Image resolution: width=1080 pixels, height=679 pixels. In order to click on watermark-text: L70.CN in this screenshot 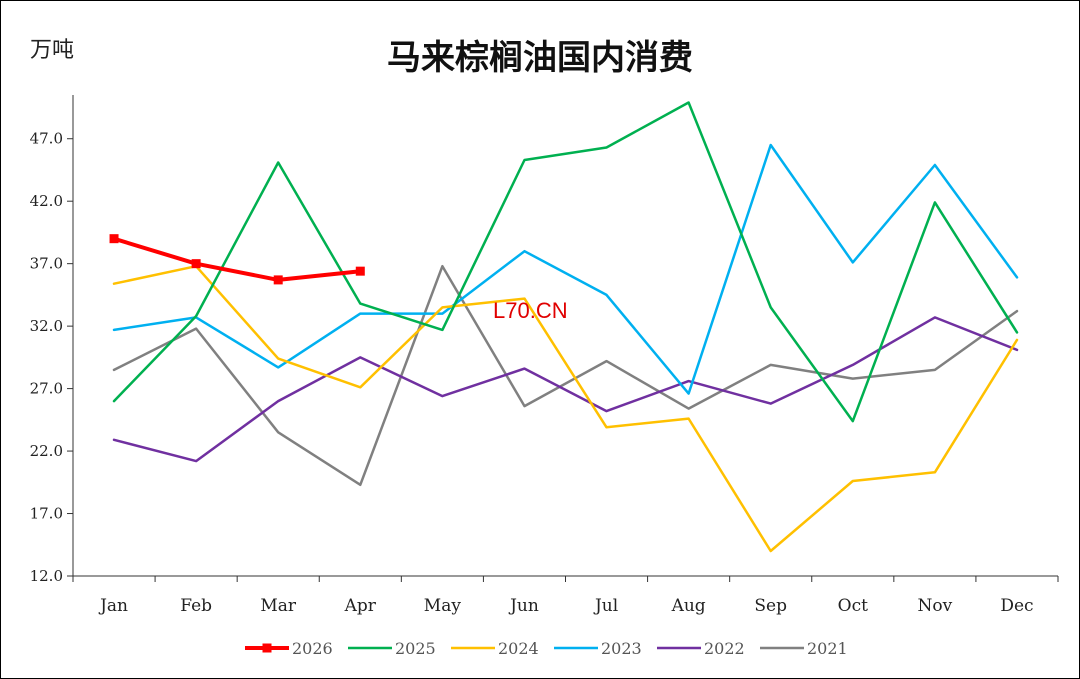, I will do `click(530, 310)`.